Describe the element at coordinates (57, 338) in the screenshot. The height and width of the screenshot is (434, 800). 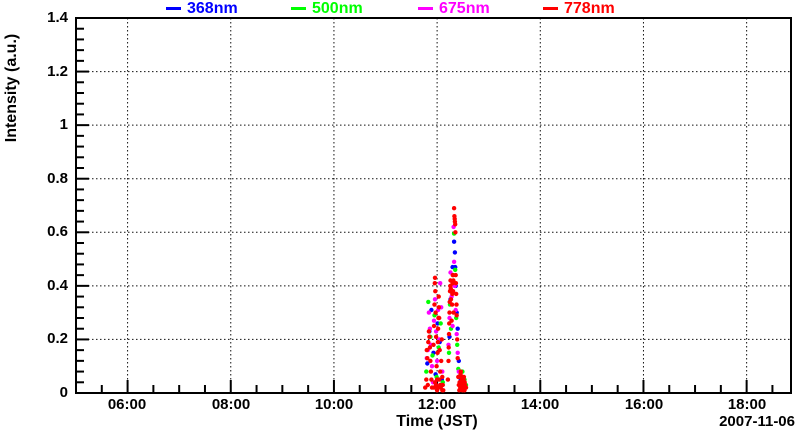
I see `y-tick-label-0_2: 0.2` at that location.